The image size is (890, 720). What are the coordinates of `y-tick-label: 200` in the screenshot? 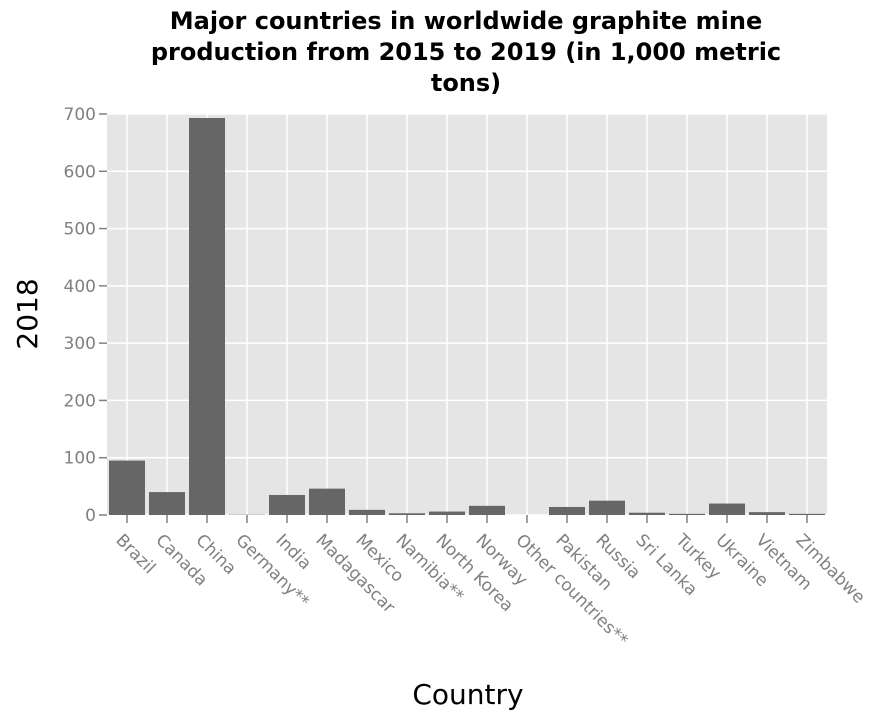 It's located at (80, 401).